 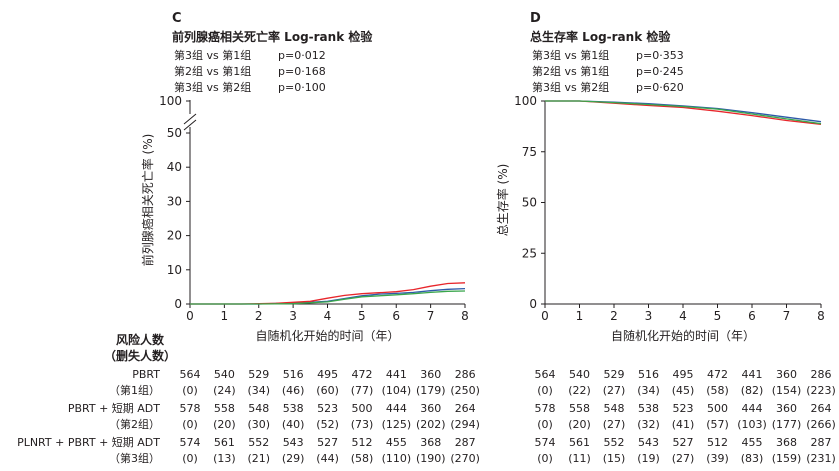 I want to click on number-at-risk: 529, so click(x=258, y=374).